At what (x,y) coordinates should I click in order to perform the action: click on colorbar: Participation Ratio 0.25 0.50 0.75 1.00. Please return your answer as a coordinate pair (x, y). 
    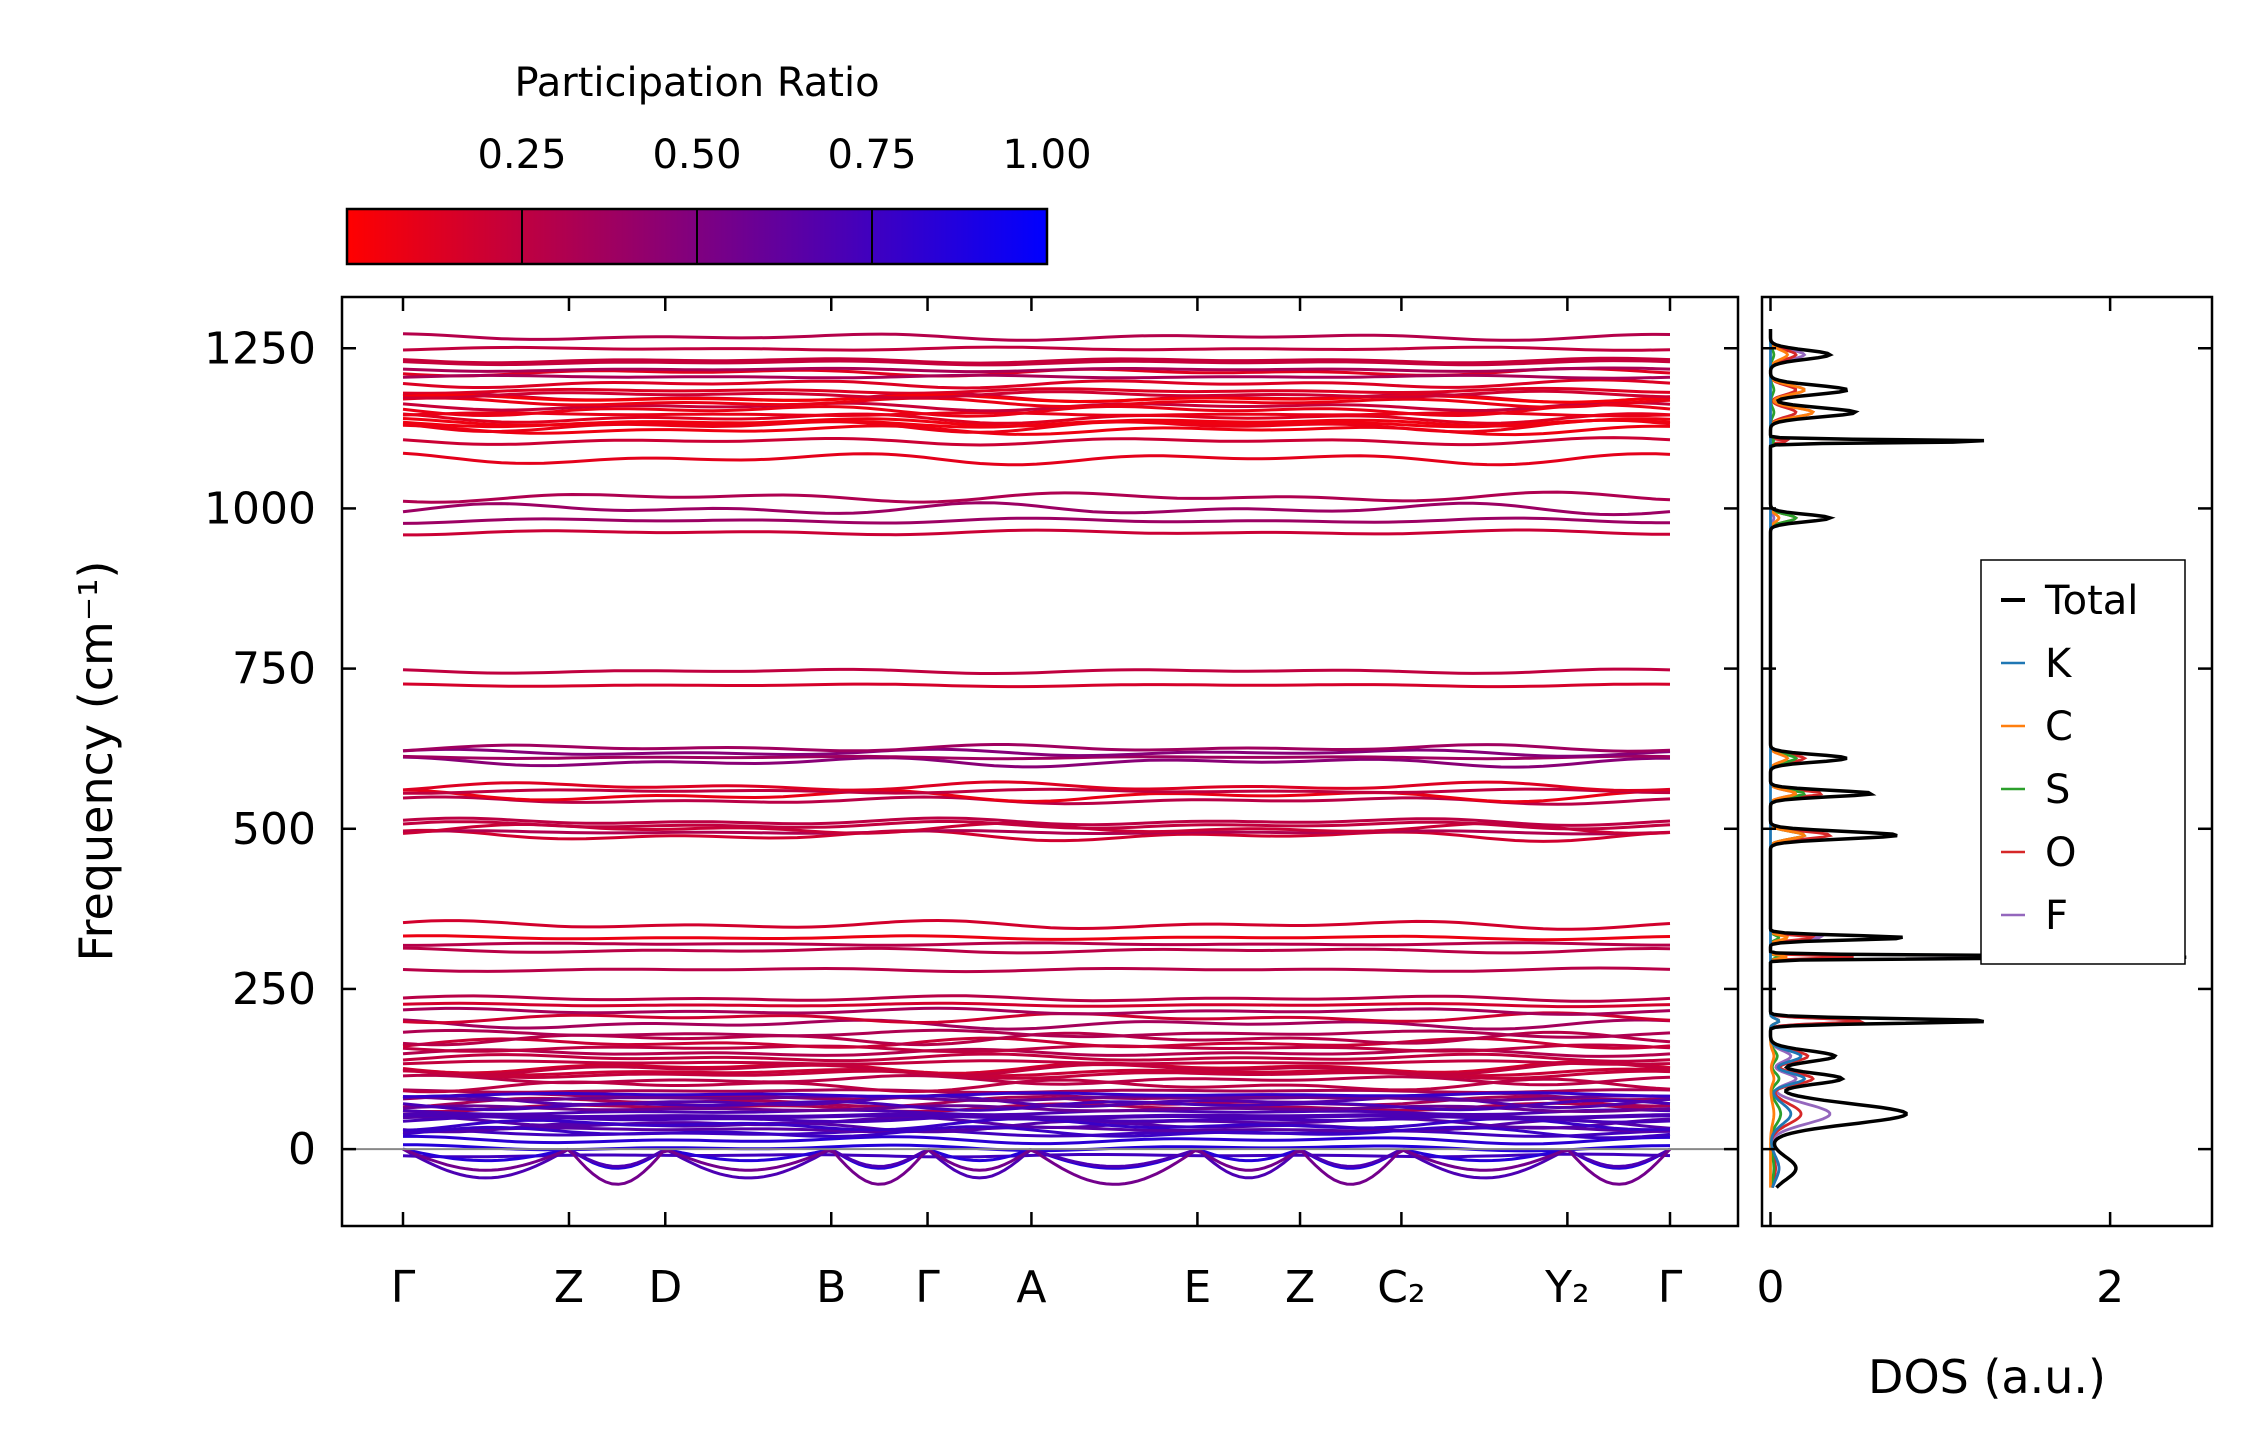
    Looking at the image, I should click on (718, 163).